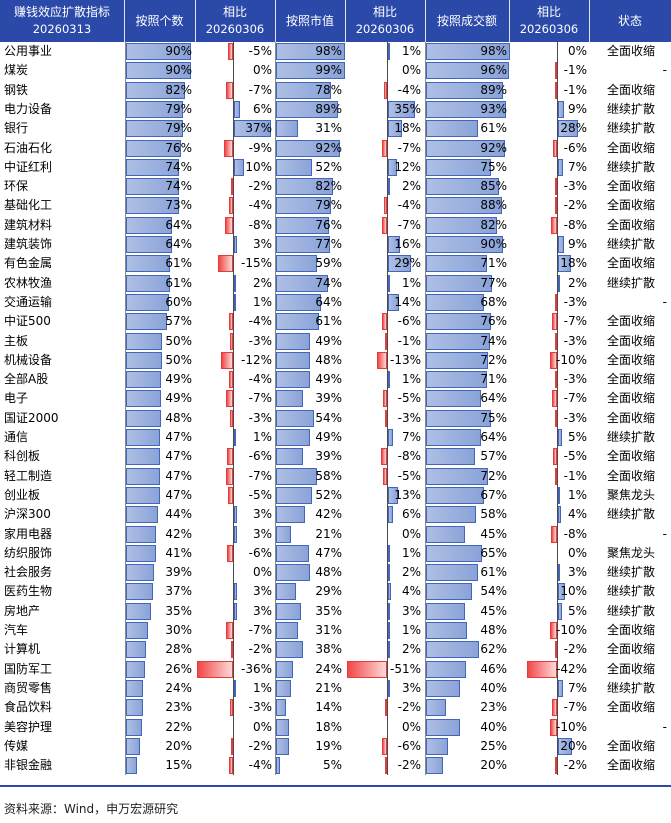 Image resolution: width=671 pixels, height=823 pixels. I want to click on header-turnover-line: 按照成交额, so click(466, 20).